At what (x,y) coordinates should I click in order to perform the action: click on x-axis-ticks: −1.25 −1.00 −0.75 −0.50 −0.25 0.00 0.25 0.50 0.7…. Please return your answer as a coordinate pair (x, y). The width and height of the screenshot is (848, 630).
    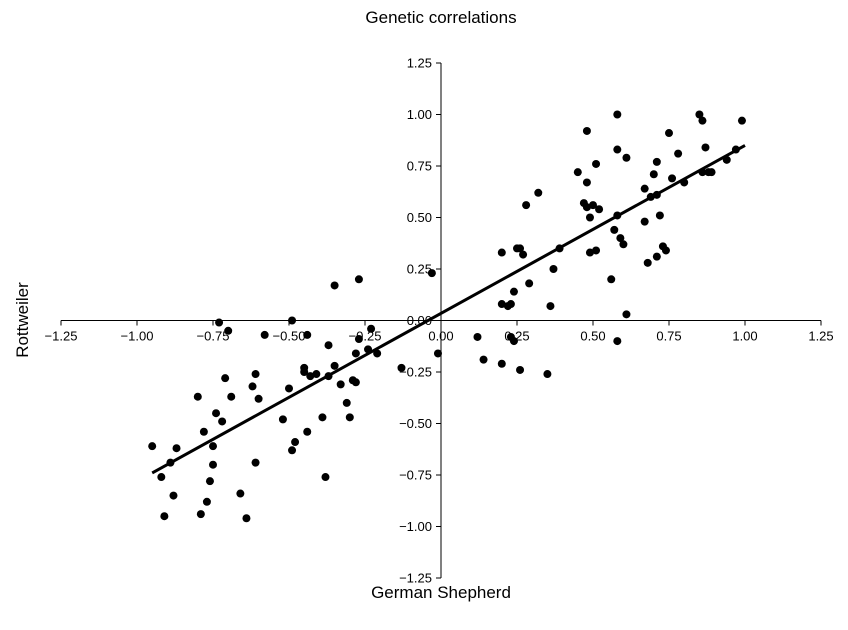
    Looking at the image, I should click on (439, 332).